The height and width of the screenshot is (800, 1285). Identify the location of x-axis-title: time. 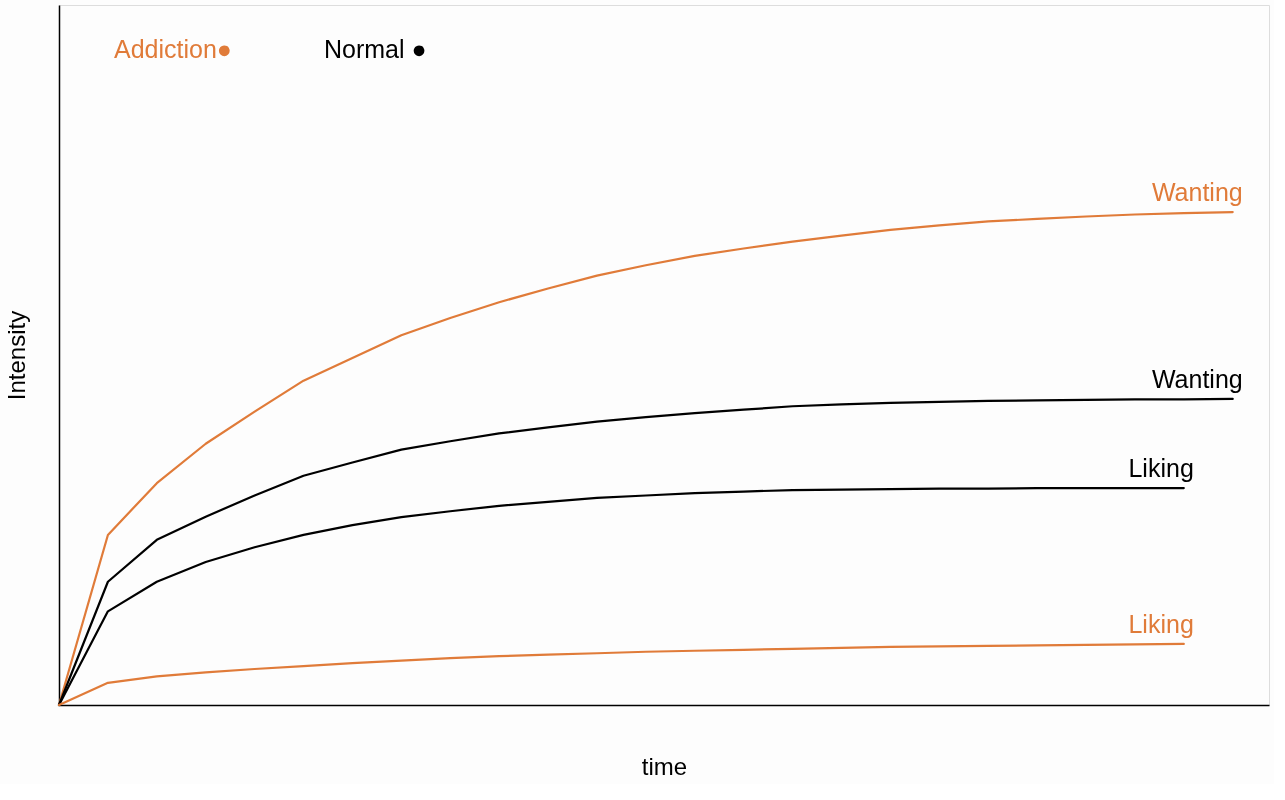
(664, 766).